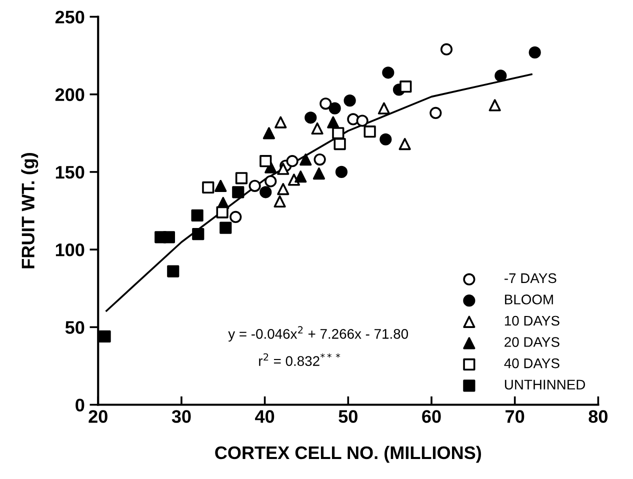  Describe the element at coordinates (532, 321) in the screenshot. I see `legend-label: 10 DAYS` at that location.